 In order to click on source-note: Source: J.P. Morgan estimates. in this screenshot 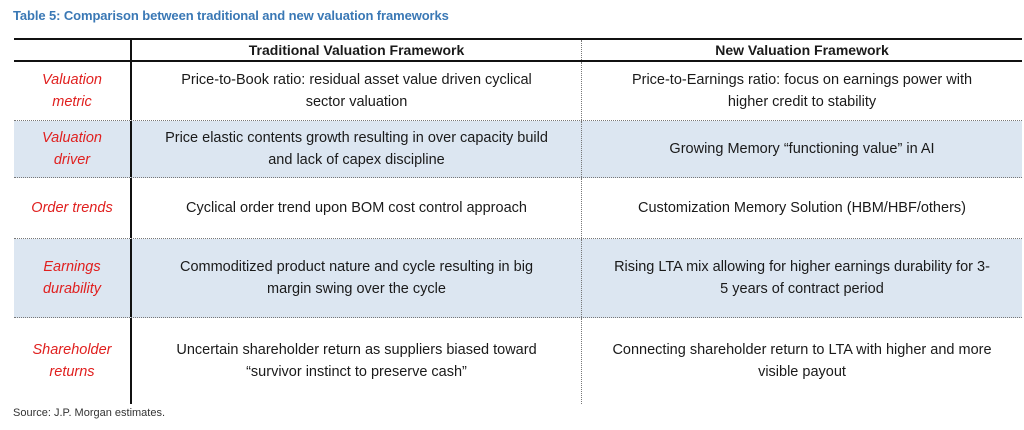, I will do `click(89, 413)`.